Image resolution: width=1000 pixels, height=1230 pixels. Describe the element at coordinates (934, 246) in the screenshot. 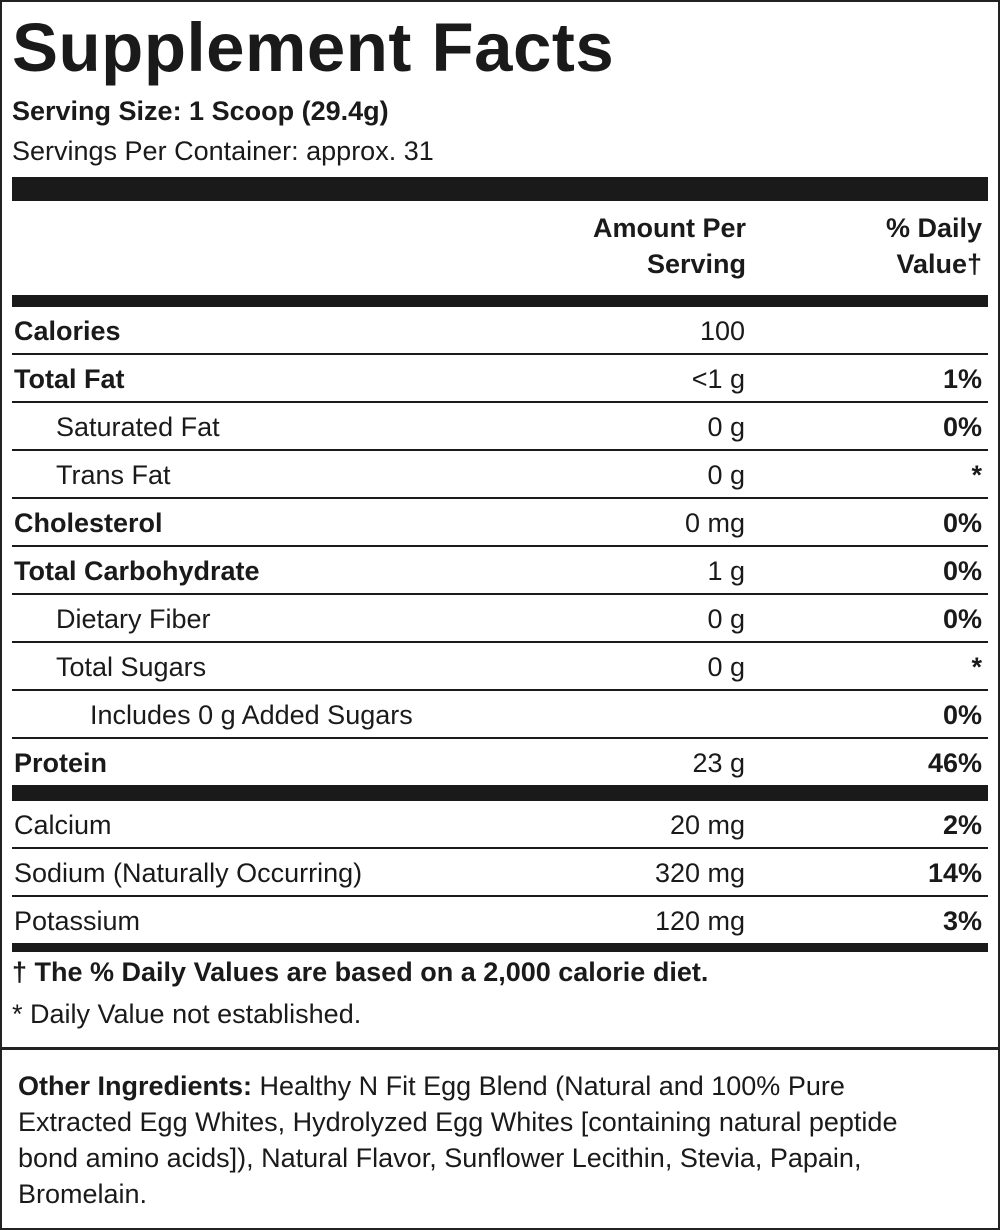

I see `dv-header: % Daily Value†` at that location.